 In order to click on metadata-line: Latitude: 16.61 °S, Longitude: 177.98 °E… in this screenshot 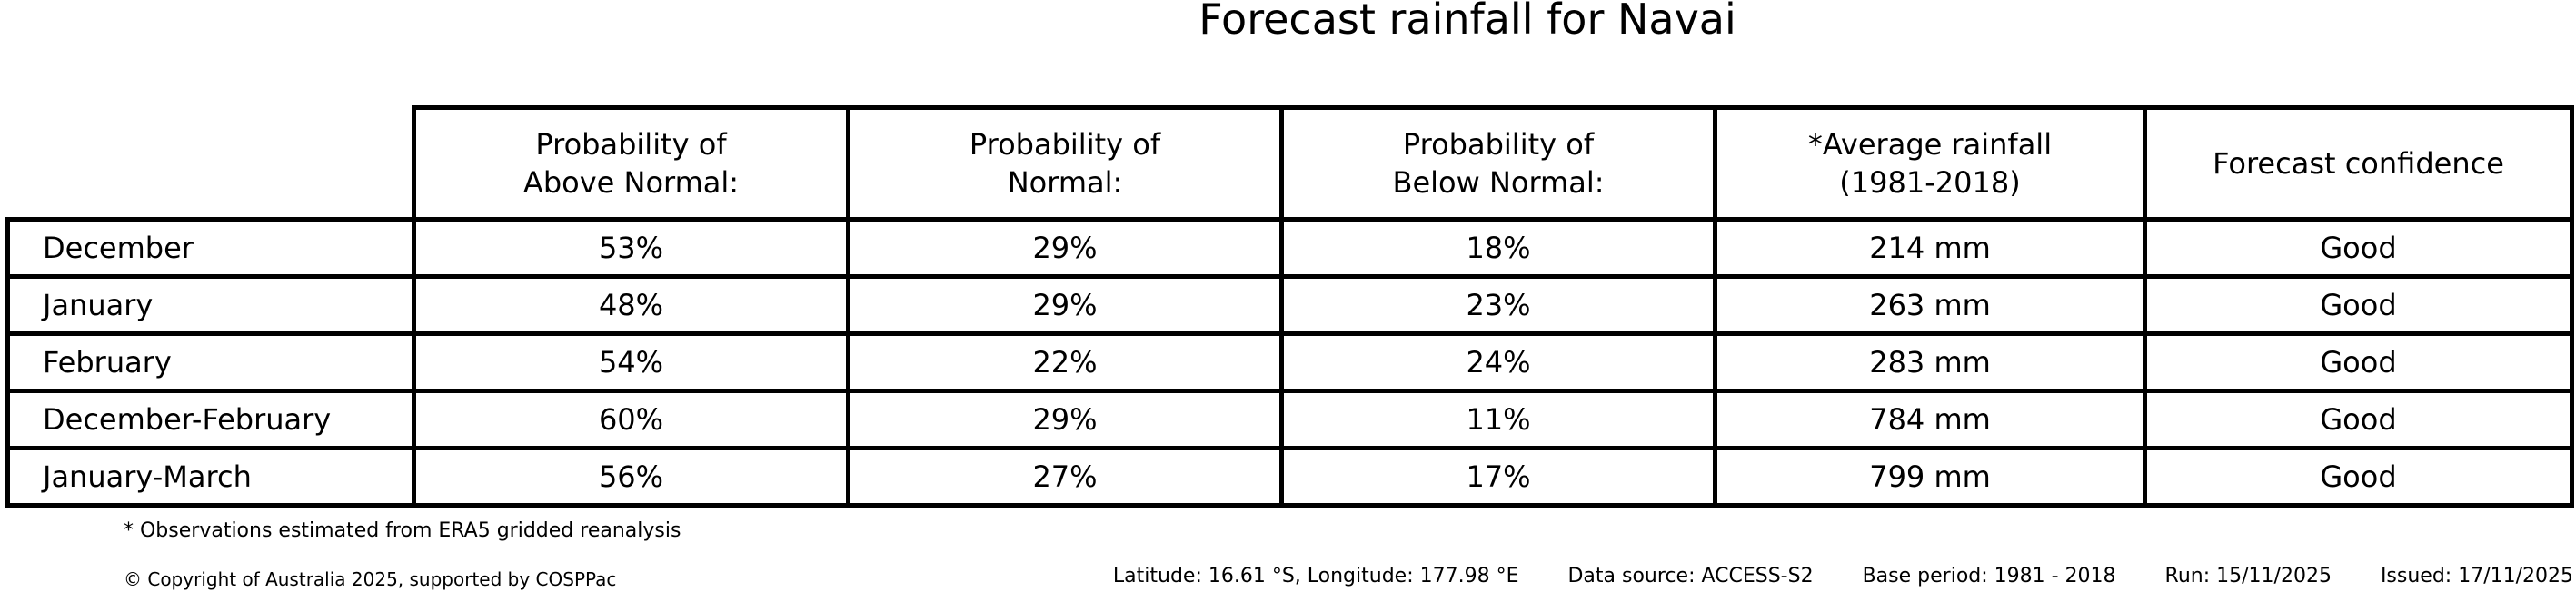, I will do `click(1843, 576)`.